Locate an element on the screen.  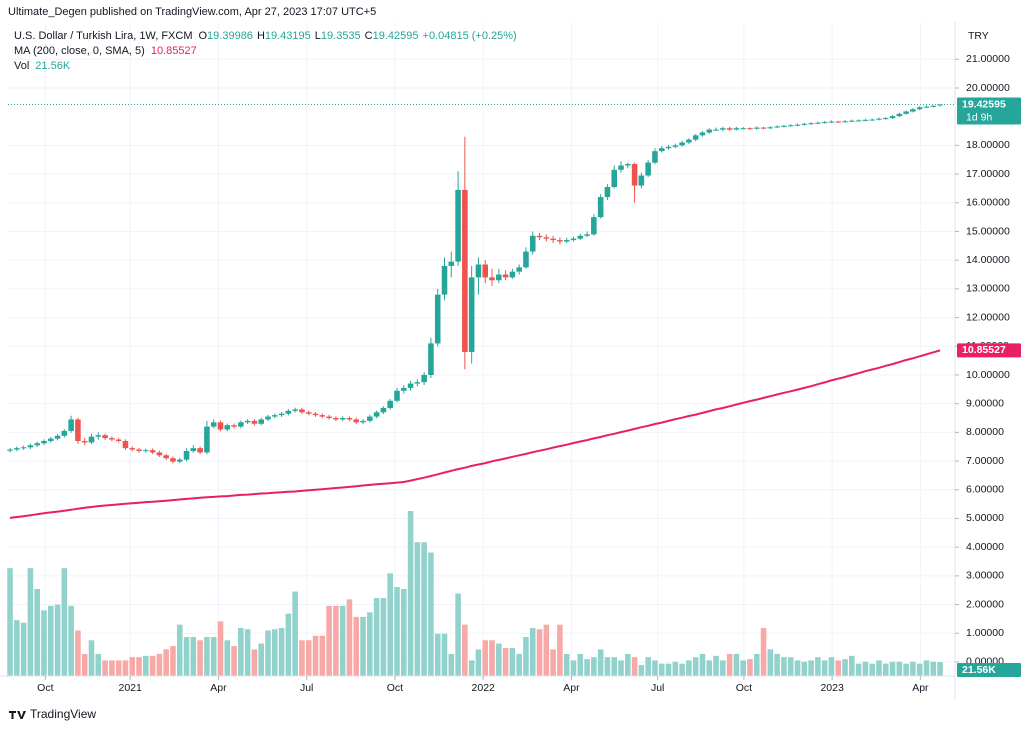
legend-text: O is located at coordinates (202, 36).